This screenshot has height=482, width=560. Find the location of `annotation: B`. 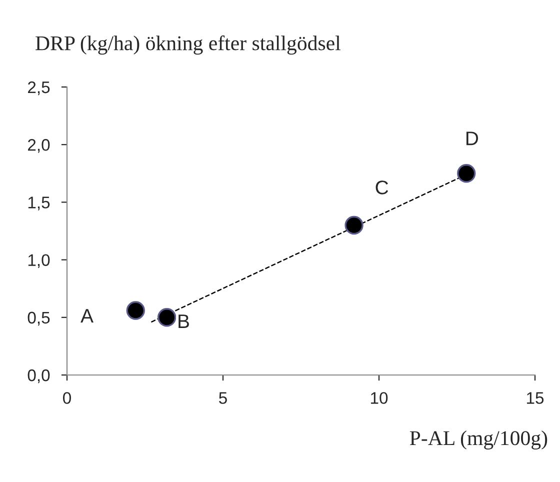

annotation: B is located at coordinates (183, 321).